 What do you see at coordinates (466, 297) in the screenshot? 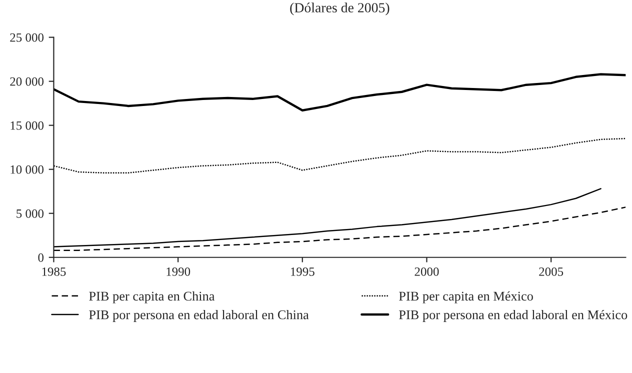
I see `legend-label: PIB per capita en México` at bounding box center [466, 297].